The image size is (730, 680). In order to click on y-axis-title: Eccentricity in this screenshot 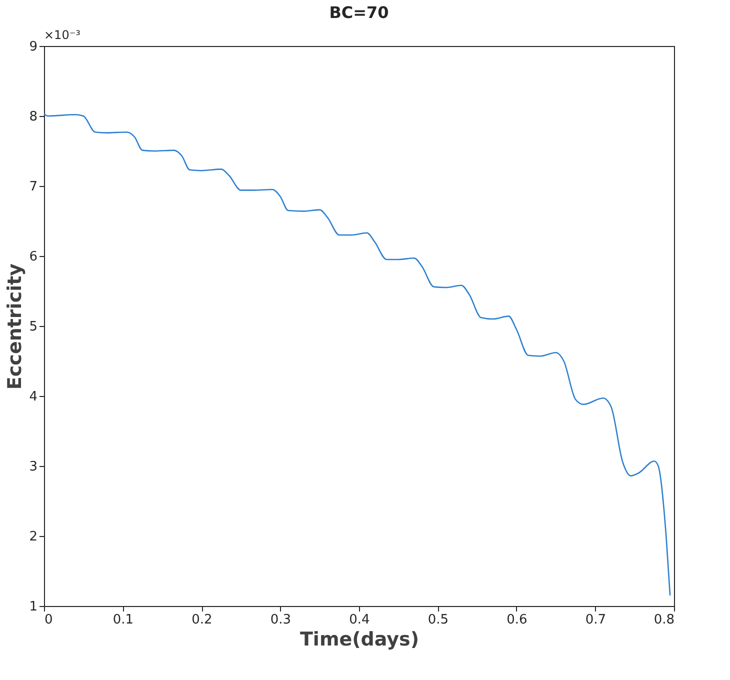, I will do `click(15, 326)`.